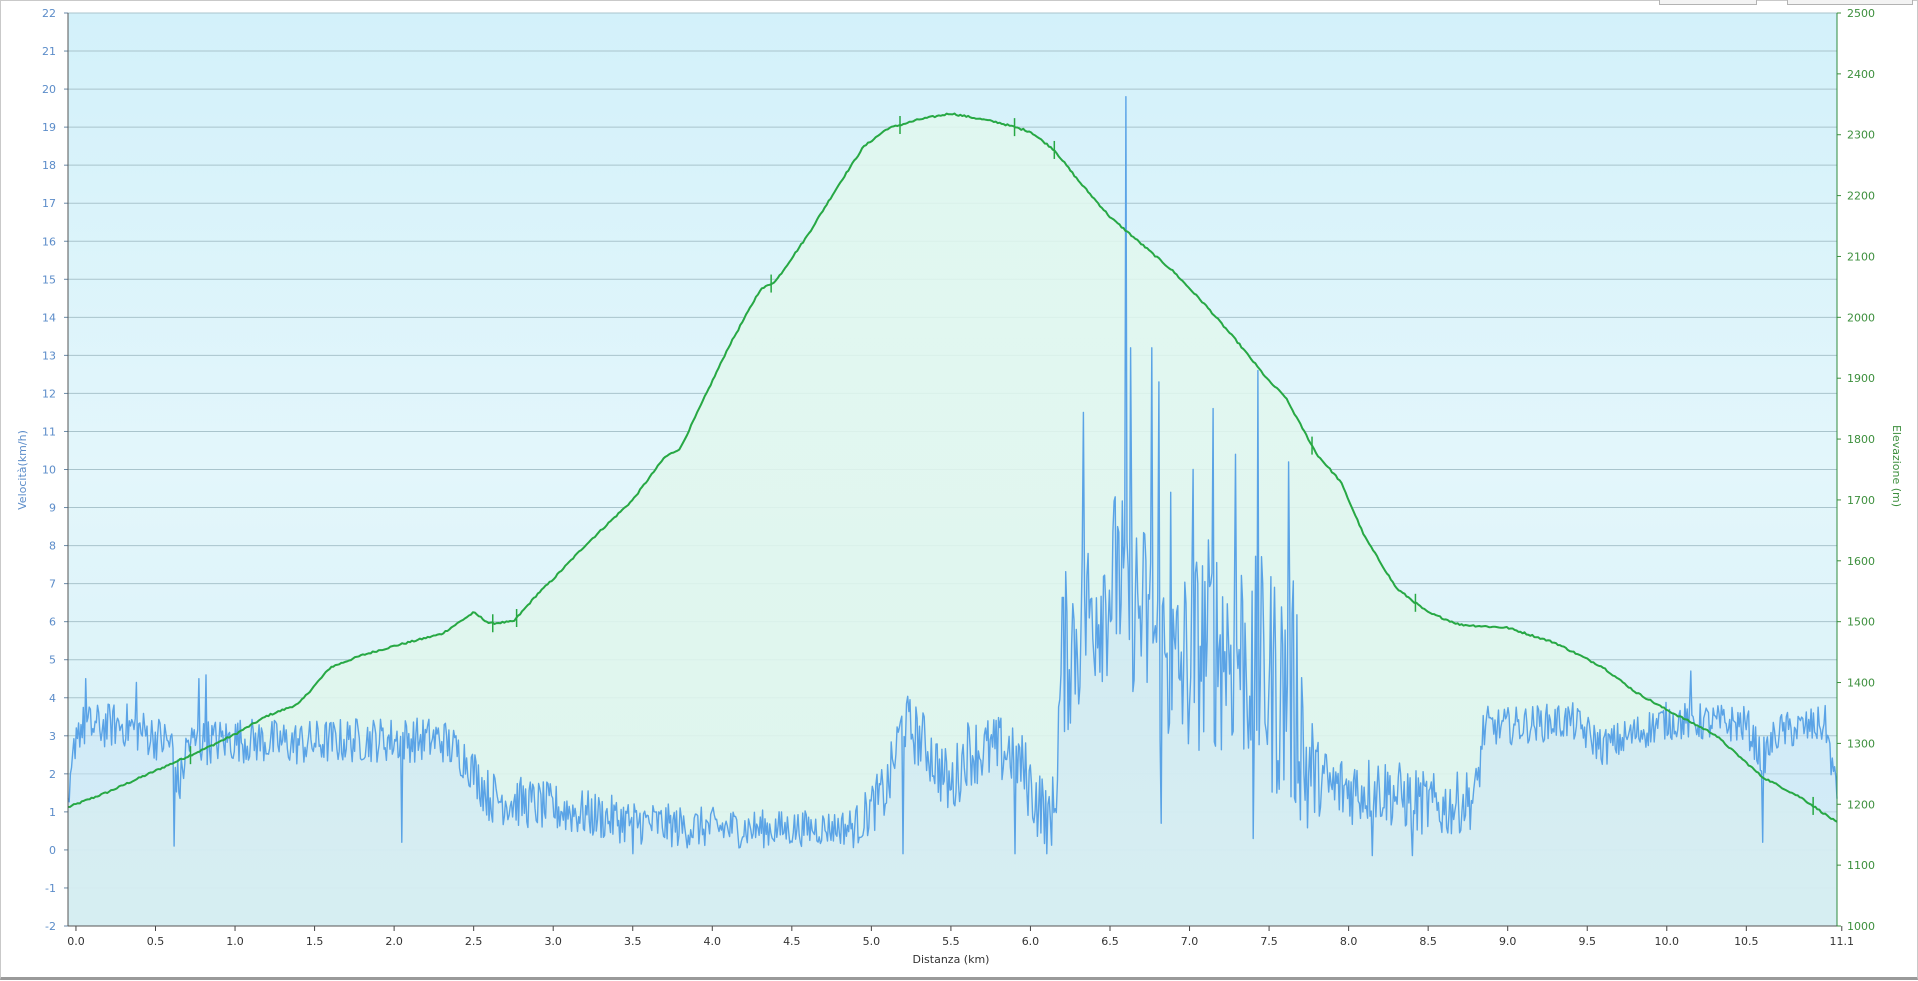 The image size is (1918, 981). What do you see at coordinates (1269, 941) in the screenshot?
I see `x-tick-label: 7.5` at bounding box center [1269, 941].